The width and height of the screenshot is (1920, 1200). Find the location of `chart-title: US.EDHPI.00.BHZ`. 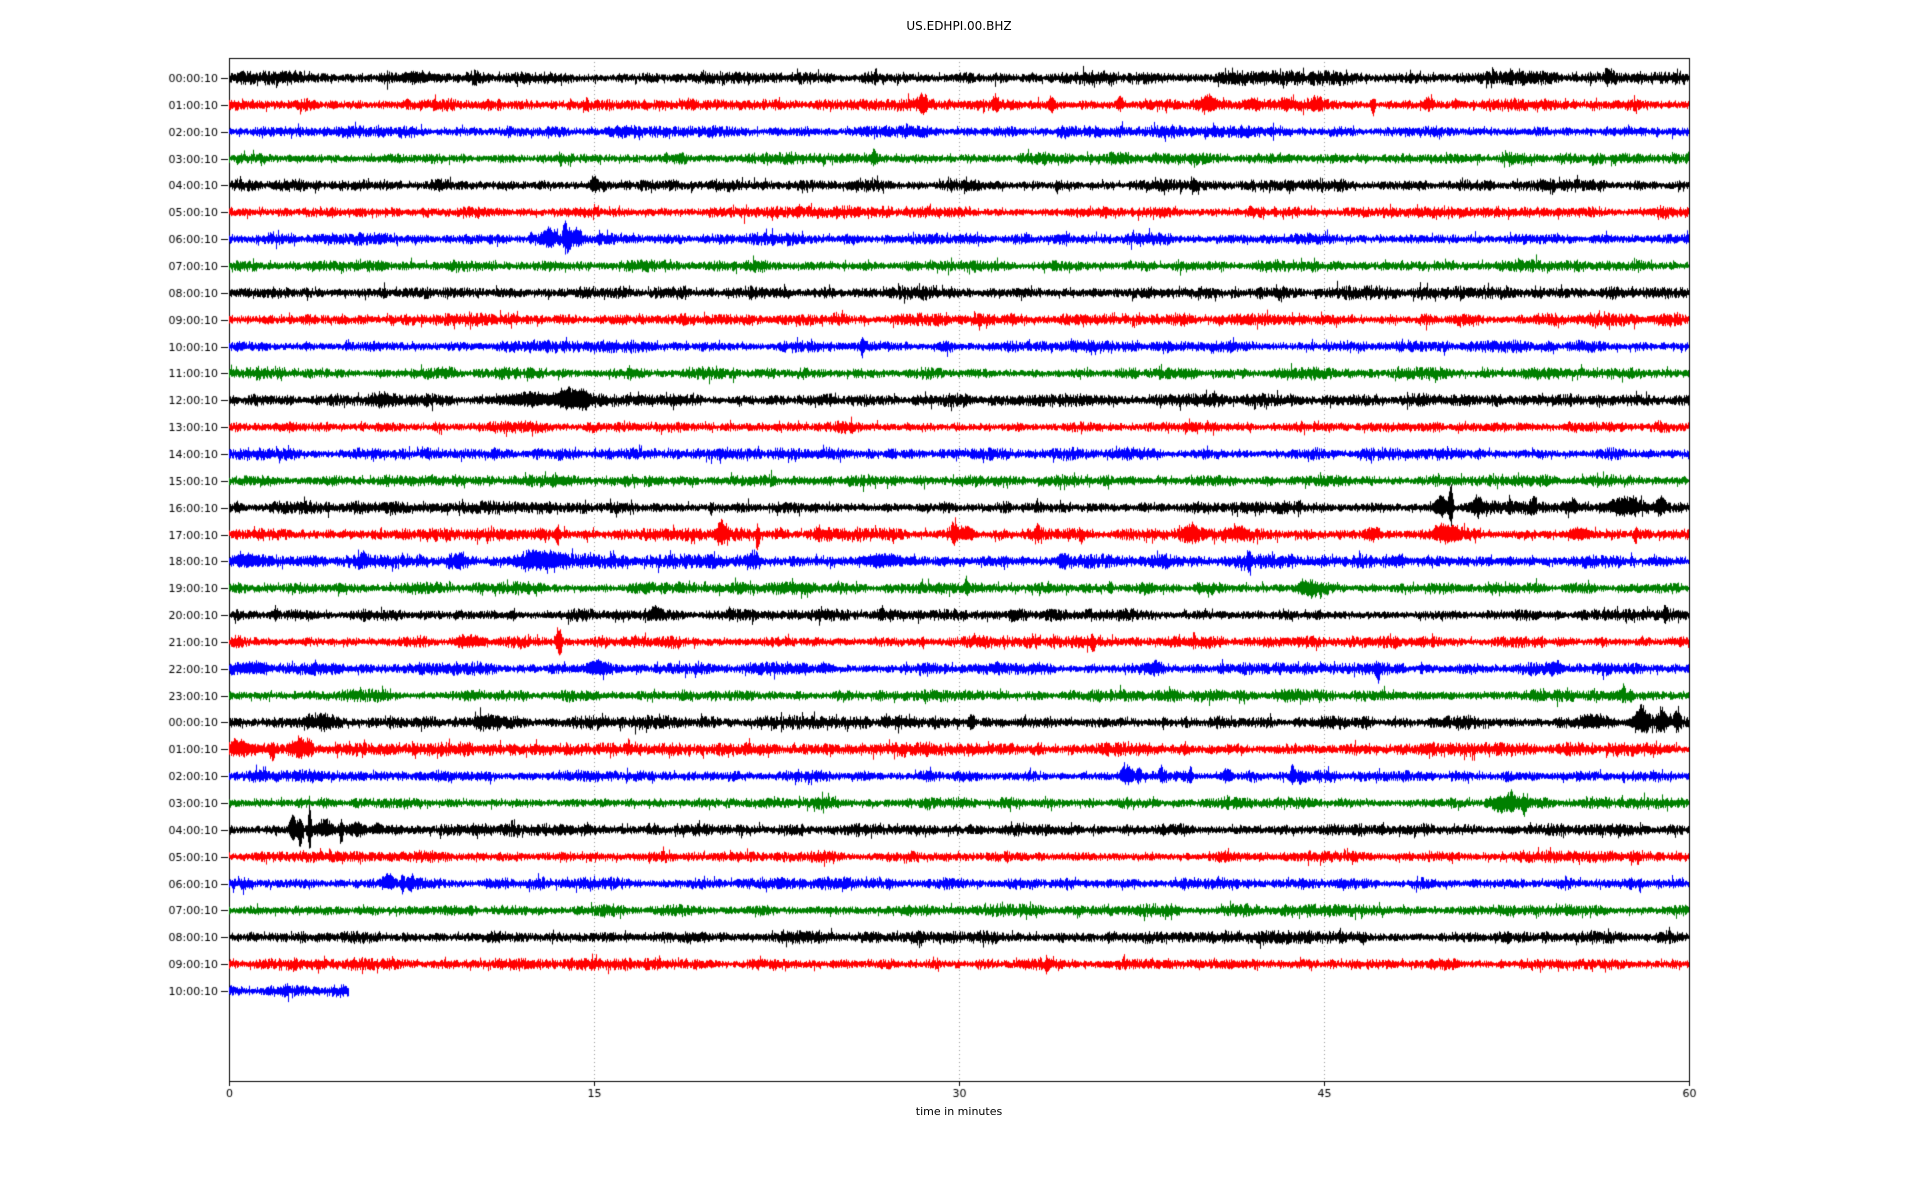

chart-title: US.EDHPI.00.BHZ is located at coordinates (959, 26).